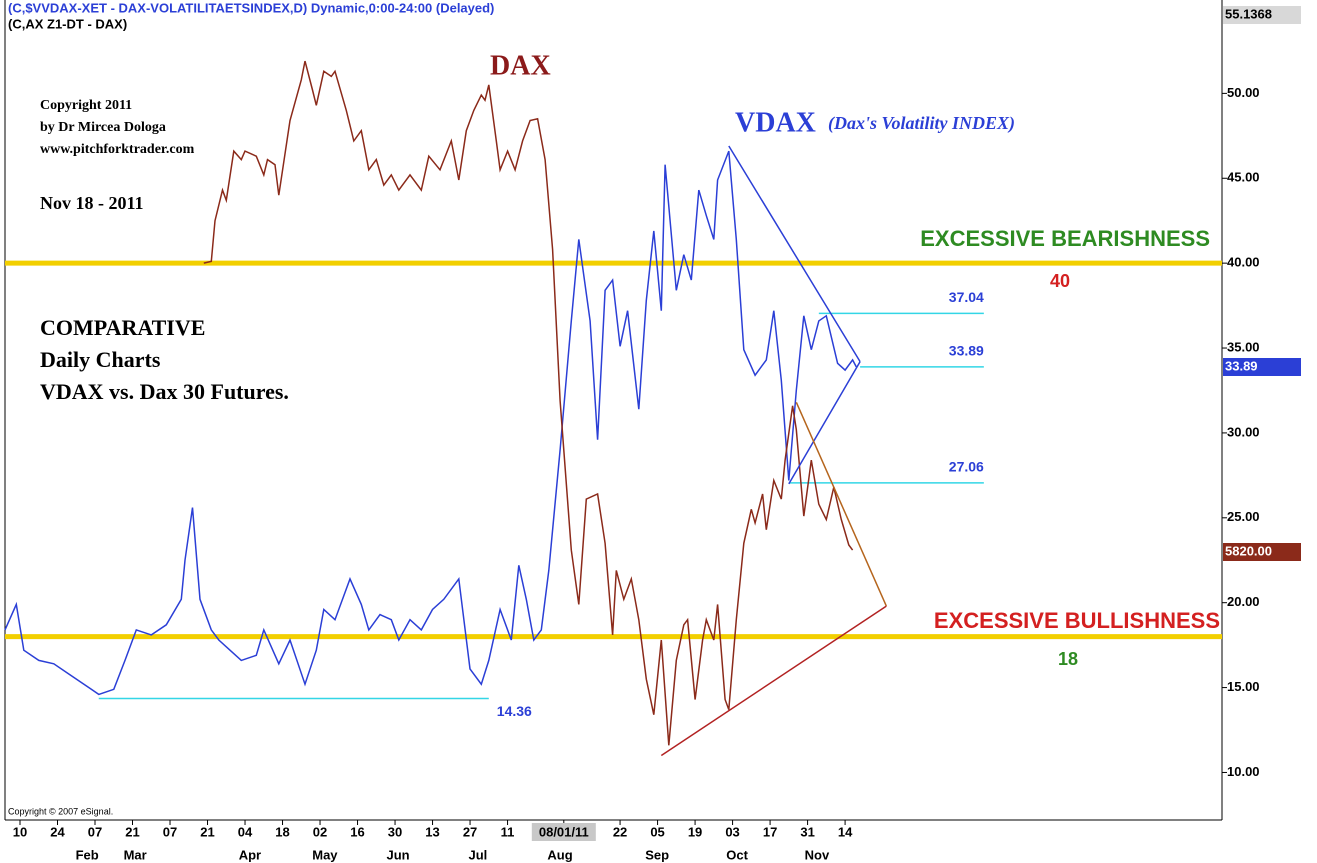  What do you see at coordinates (1243, 516) in the screenshot?
I see `y-tick-label: 25.00` at bounding box center [1243, 516].